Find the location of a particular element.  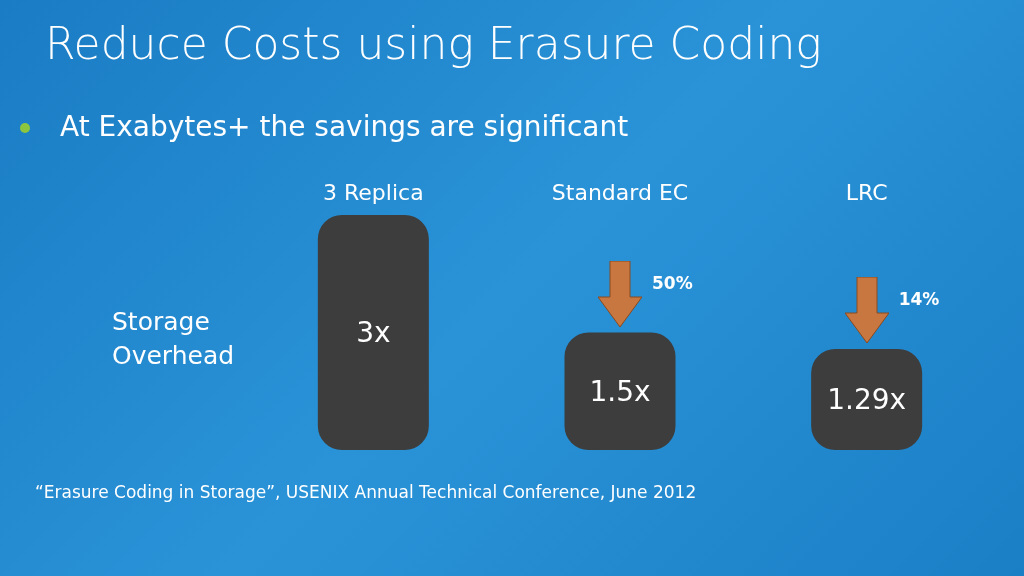

annotation: 50% is located at coordinates (672, 282).